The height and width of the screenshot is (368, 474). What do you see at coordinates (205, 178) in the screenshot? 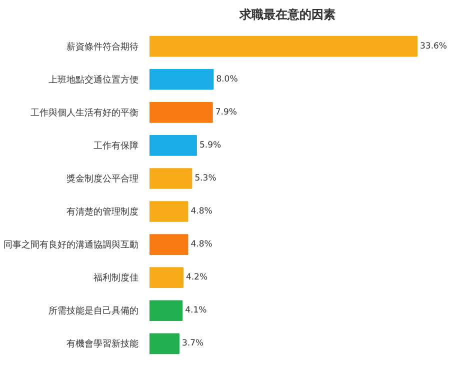
I see `data-label: 5.3%` at bounding box center [205, 178].